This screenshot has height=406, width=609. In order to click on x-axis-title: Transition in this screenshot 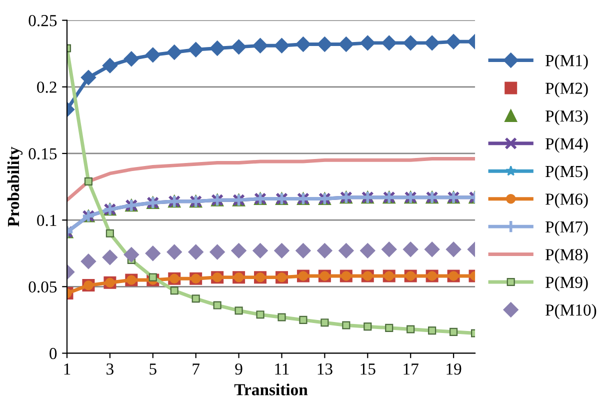, I will do `click(271, 390)`.